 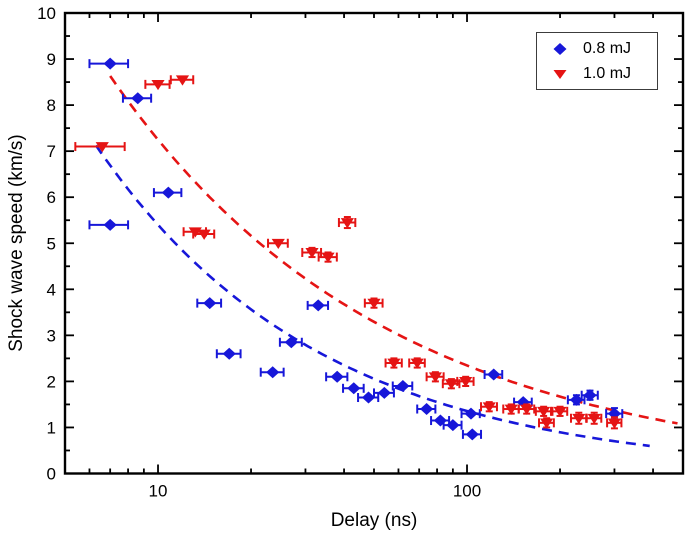 What do you see at coordinates (51, 243) in the screenshot?
I see `svg-text: 5` at bounding box center [51, 243].